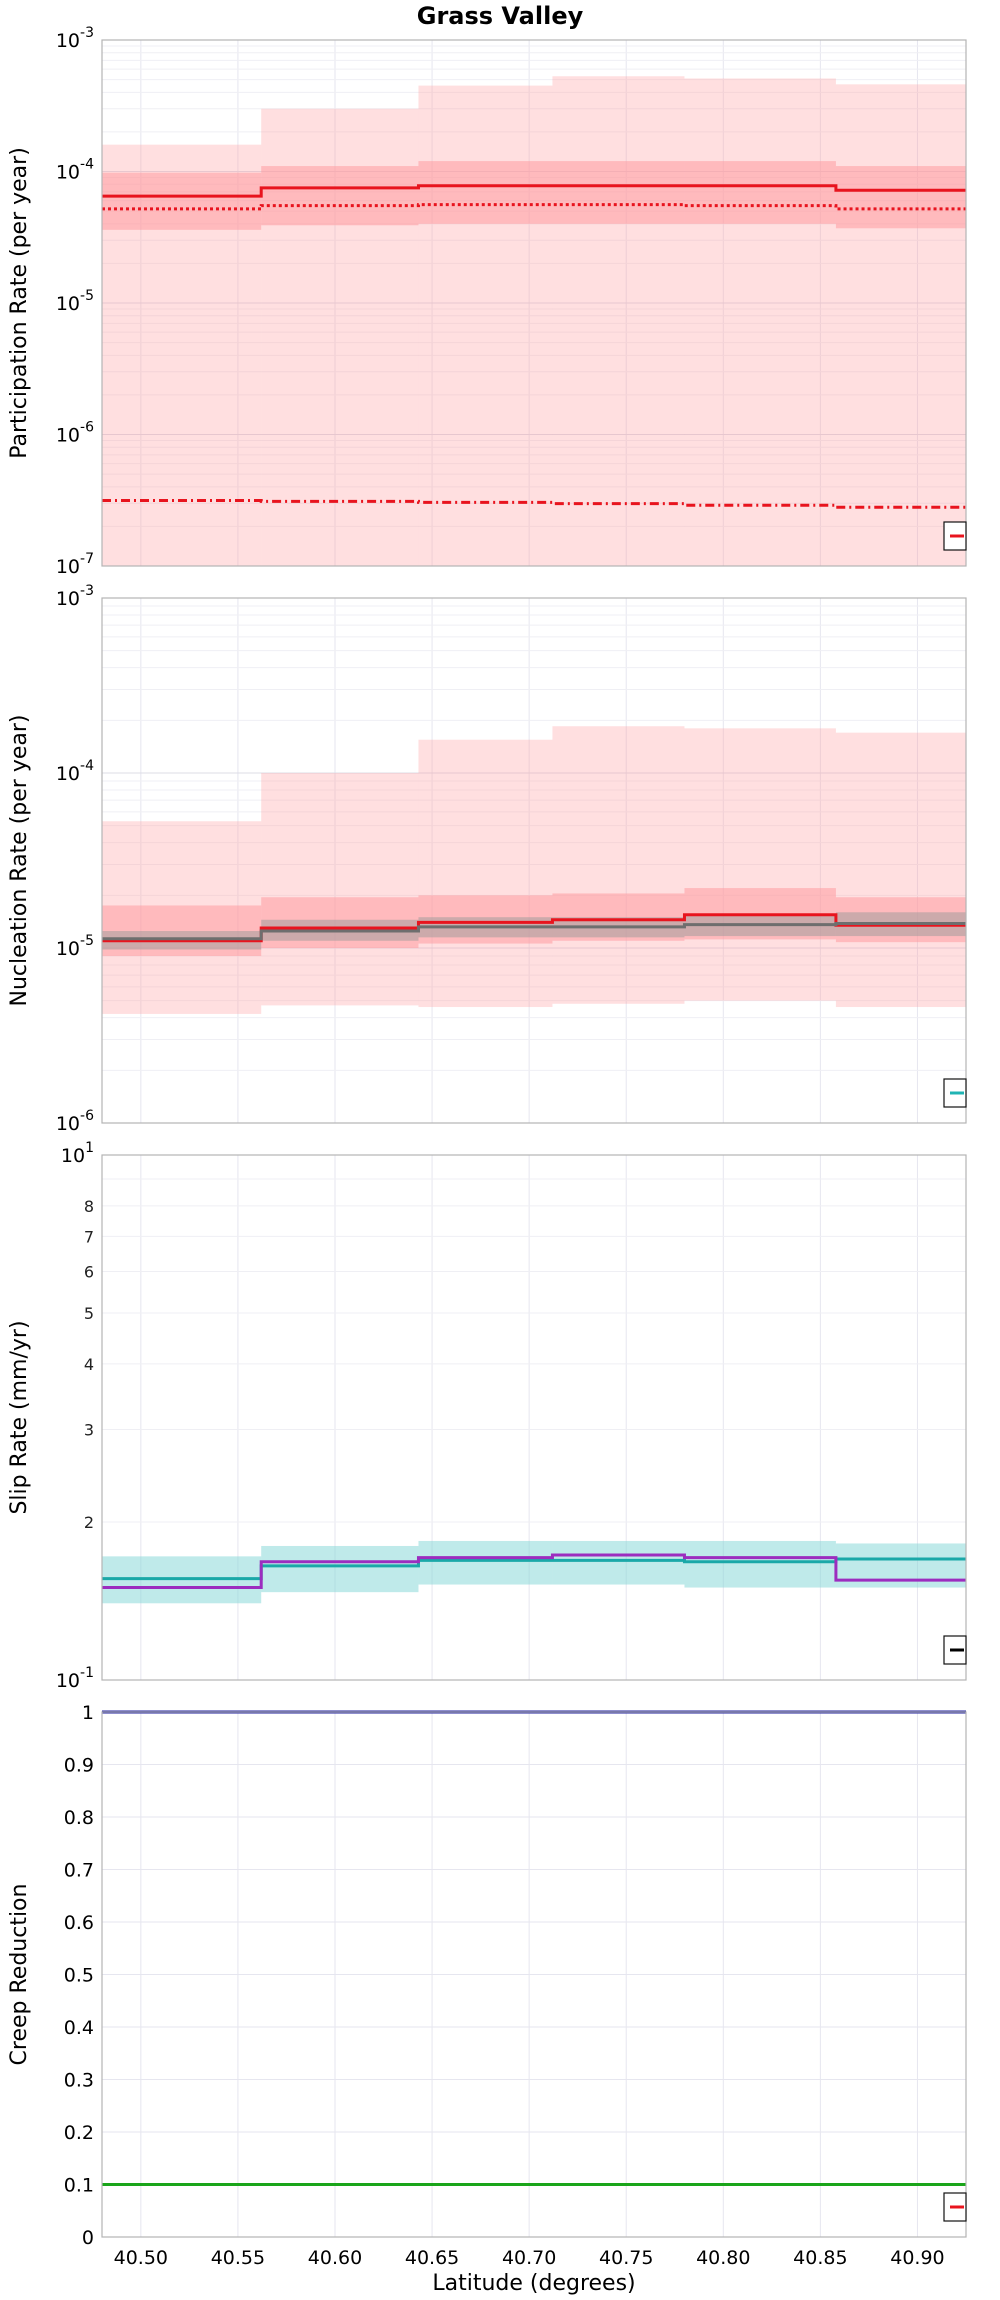 The height and width of the screenshot is (2300, 1000). Describe the element at coordinates (89, 1364) in the screenshot. I see `y-minor-tick-label: 4` at that location.